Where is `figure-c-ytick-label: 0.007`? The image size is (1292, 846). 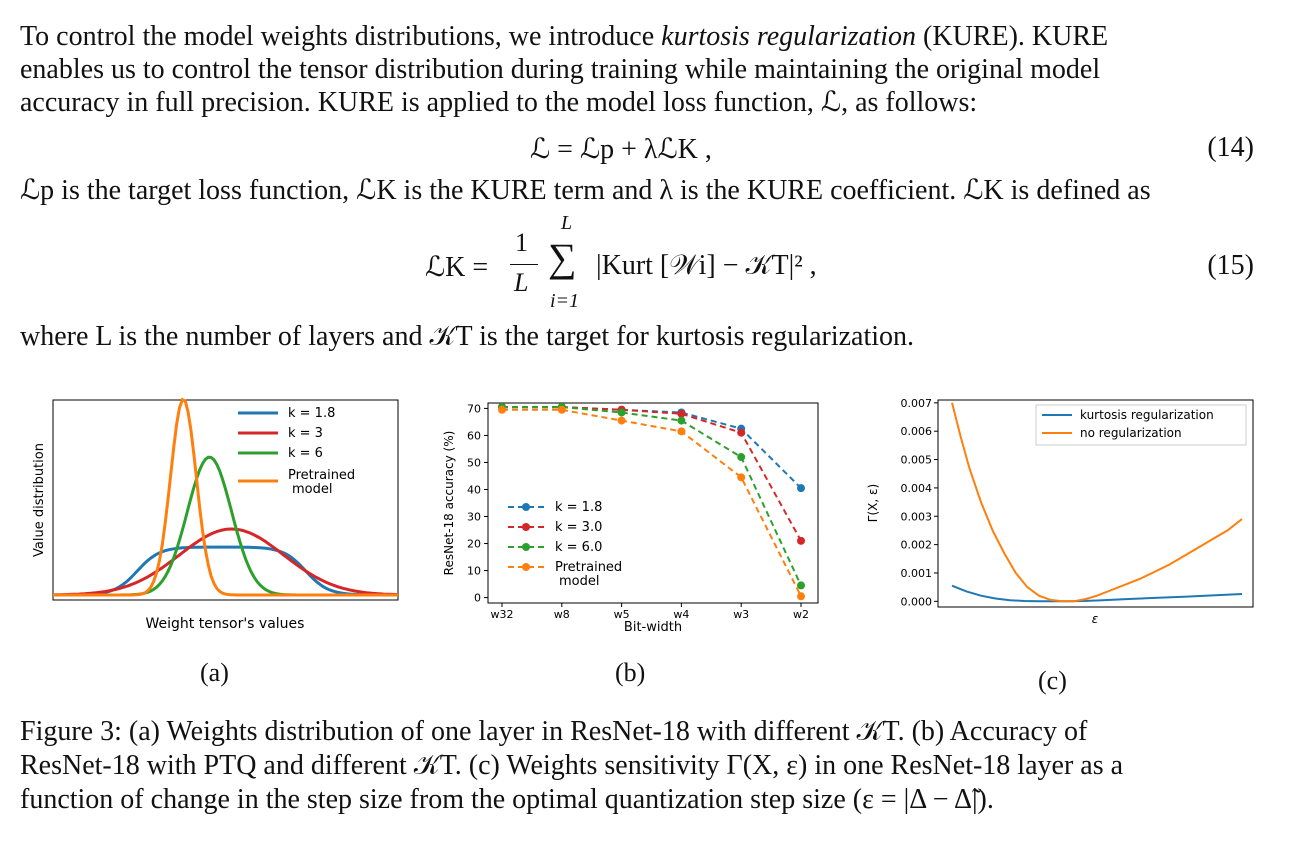 figure-c-ytick-label: 0.007 is located at coordinates (917, 403).